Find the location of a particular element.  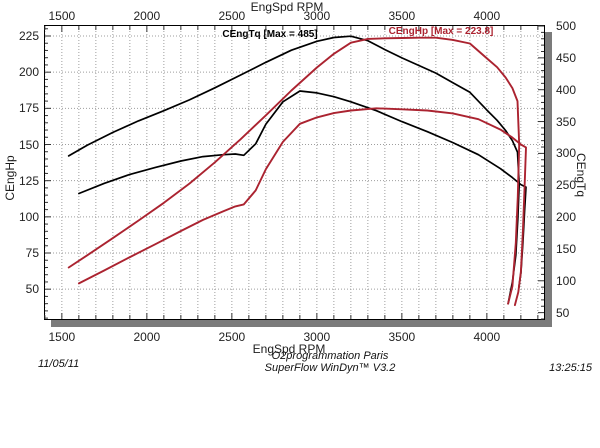

left-tick-label: 75 is located at coordinates (32, 253).